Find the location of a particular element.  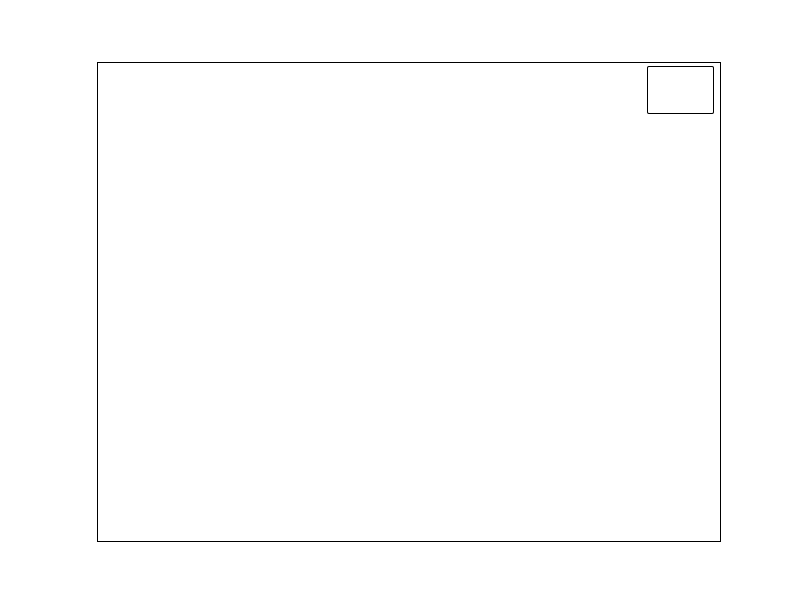

legend is located at coordinates (680, 90).